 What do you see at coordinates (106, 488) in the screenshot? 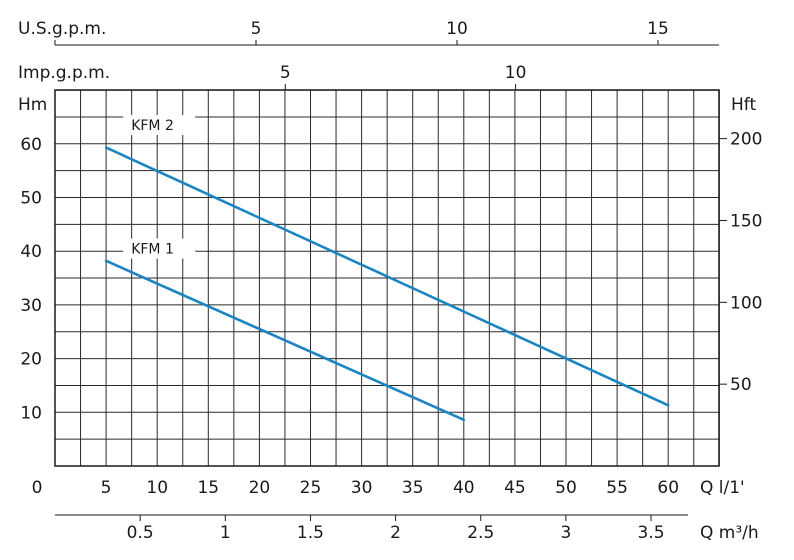
I see `x-tick-label: 5` at bounding box center [106, 488].